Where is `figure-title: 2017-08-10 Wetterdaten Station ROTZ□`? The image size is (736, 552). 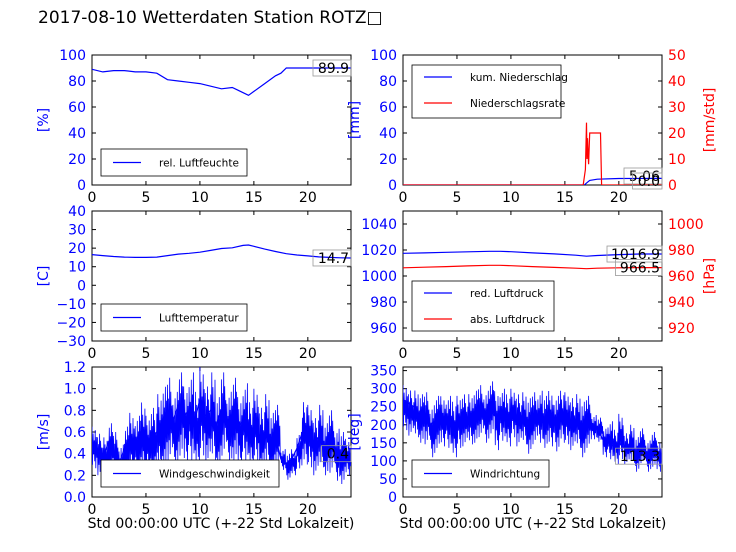 figure-title: 2017-08-10 Wetterdaten Station ROTZ□ is located at coordinates (210, 18).